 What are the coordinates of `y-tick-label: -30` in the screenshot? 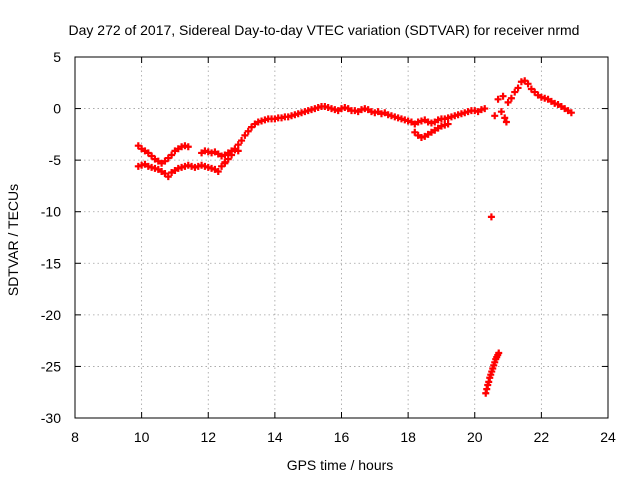 It's located at (51, 418).